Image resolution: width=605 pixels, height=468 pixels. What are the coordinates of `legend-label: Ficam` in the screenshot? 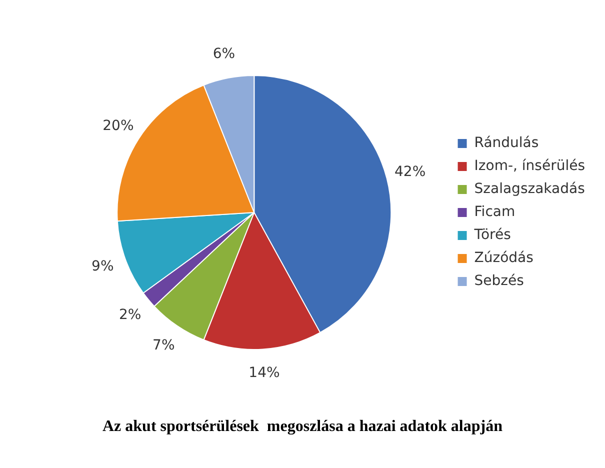 It's located at (495, 212).